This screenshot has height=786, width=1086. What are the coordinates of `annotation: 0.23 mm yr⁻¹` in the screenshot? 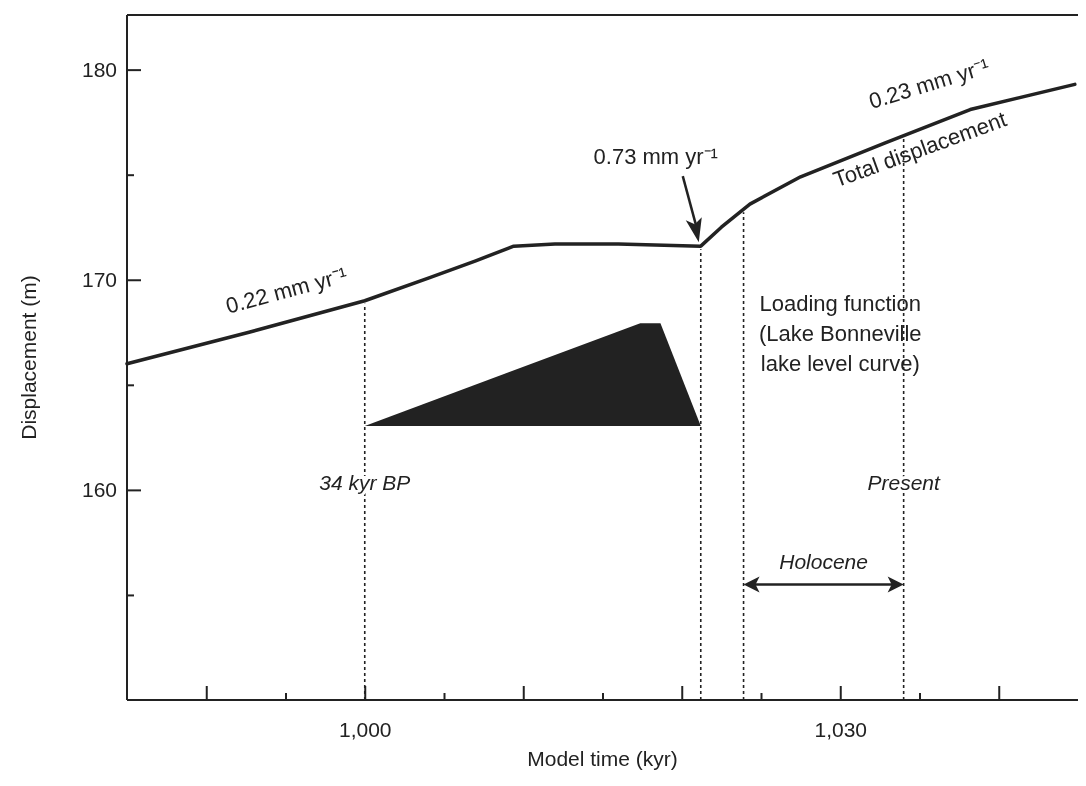 It's located at (929, 83).